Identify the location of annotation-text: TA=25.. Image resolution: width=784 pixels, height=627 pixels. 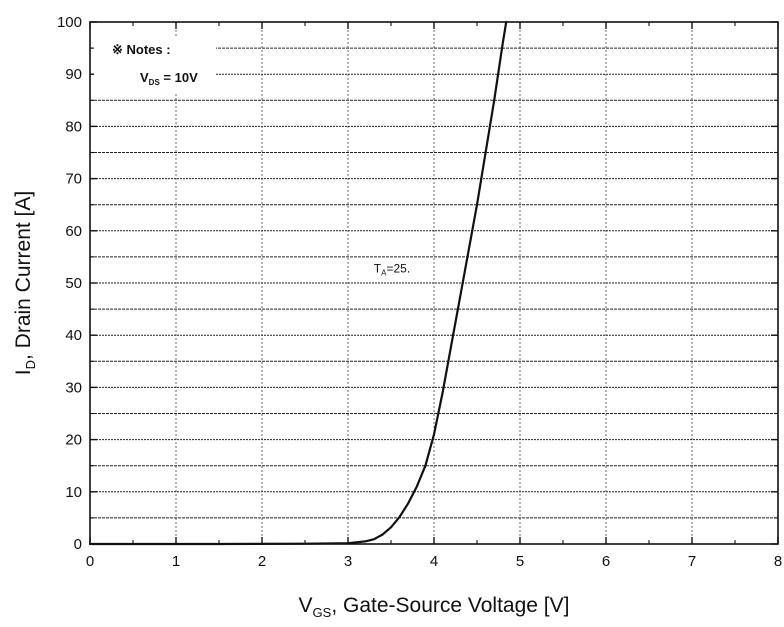
(392, 270).